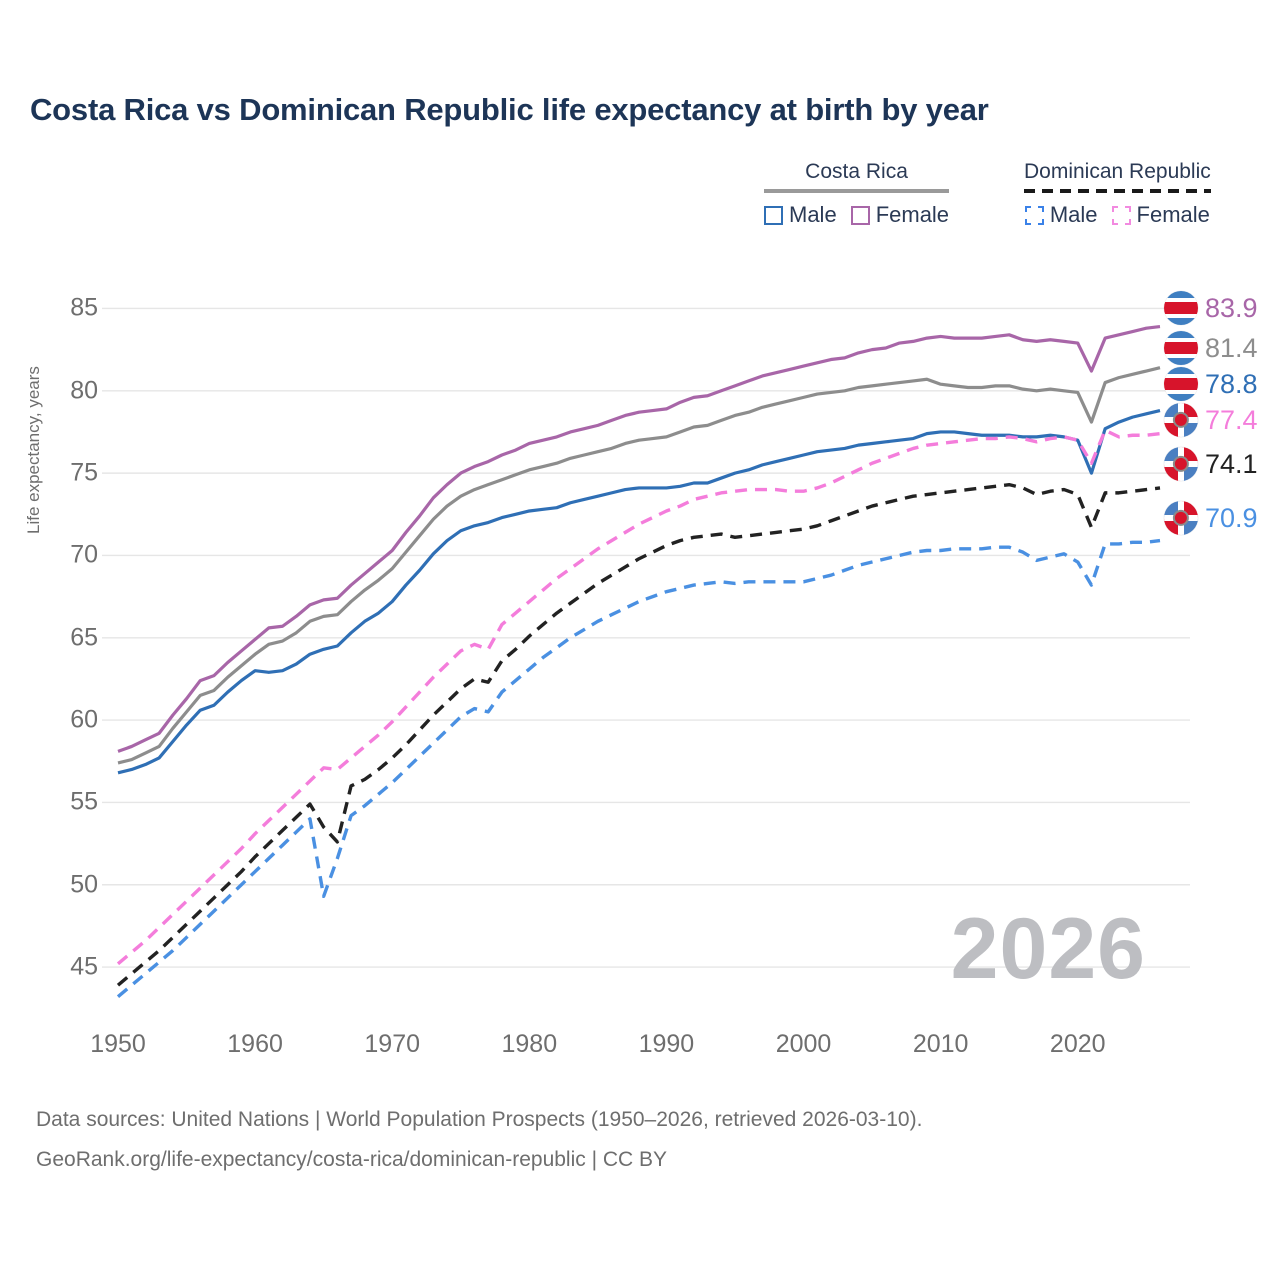 Image resolution: width=1280 pixels, height=1280 pixels. What do you see at coordinates (803, 1044) in the screenshot?
I see `x-axis-tick-label: 2000` at bounding box center [803, 1044].